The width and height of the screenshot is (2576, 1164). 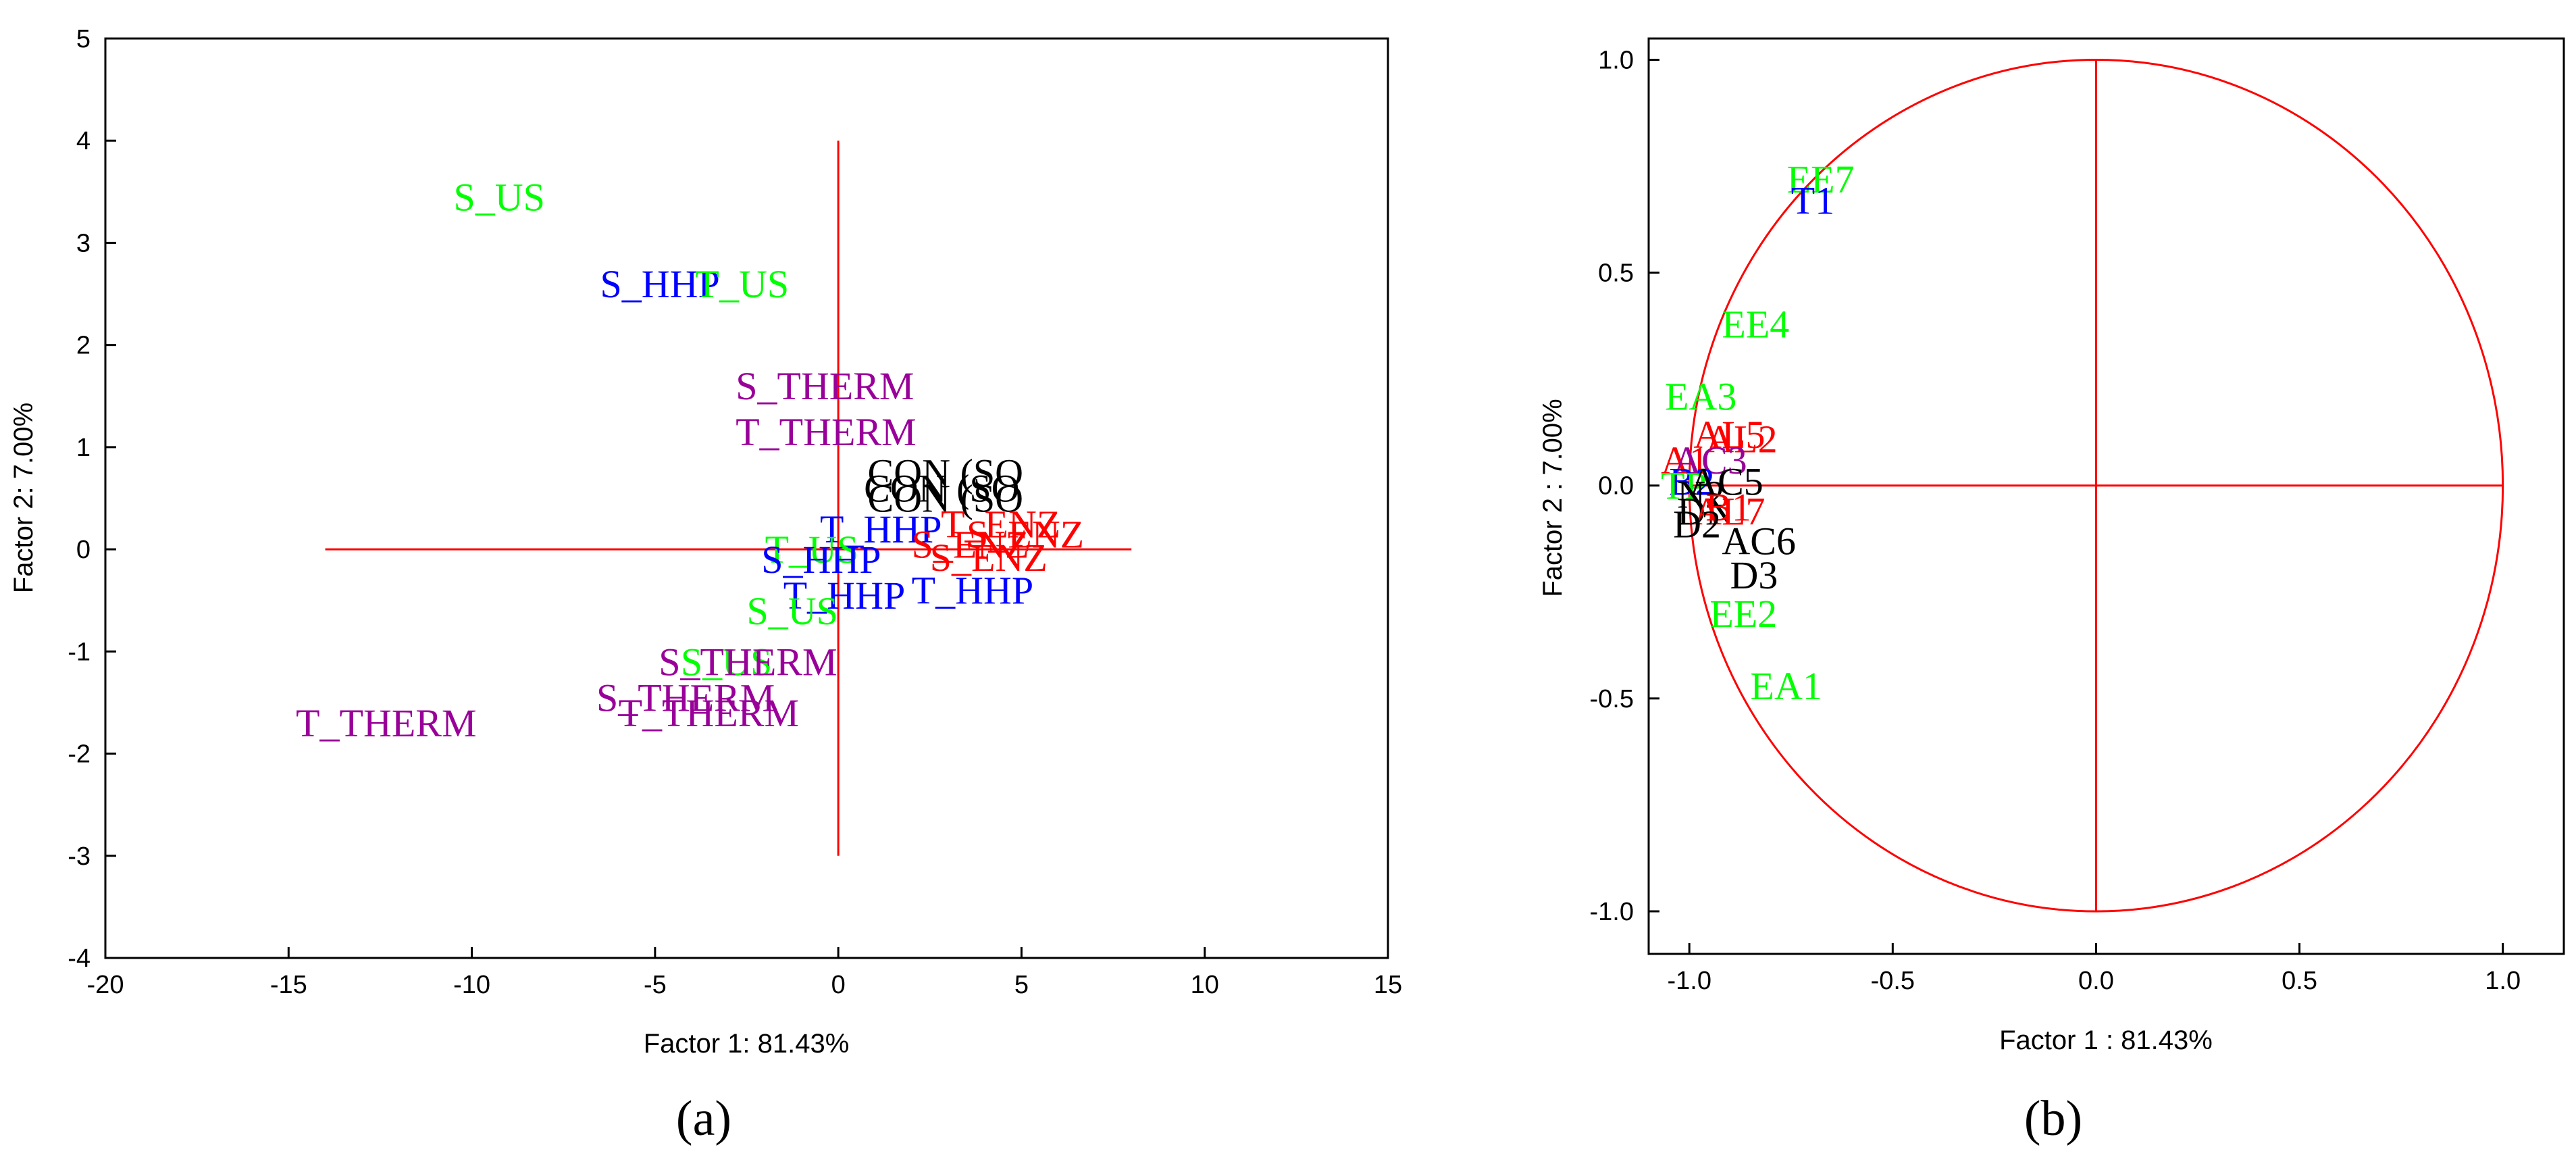 What do you see at coordinates (1786, 686) in the screenshot?
I see `point-label: EA1` at bounding box center [1786, 686].